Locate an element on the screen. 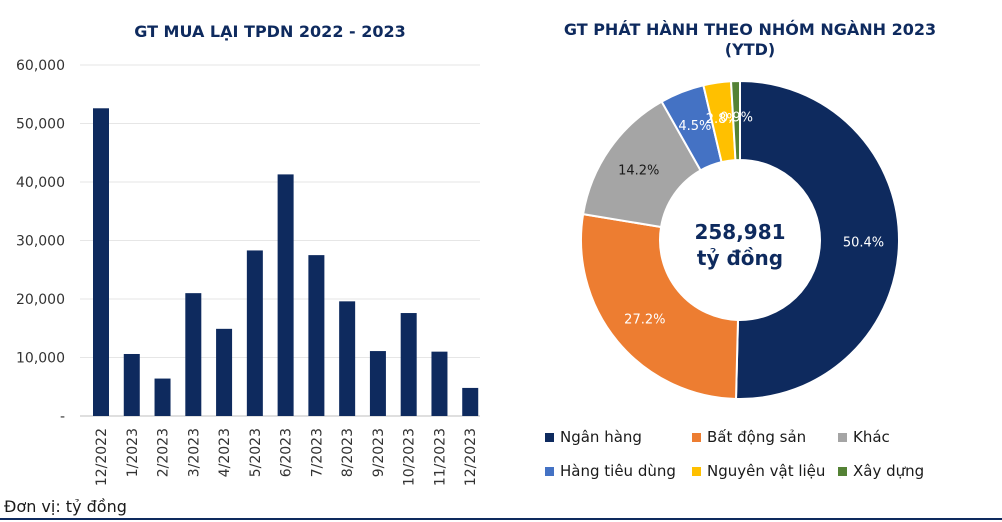 The width and height of the screenshot is (1002, 522). y-tick-label: 30,000 is located at coordinates (40, 242).